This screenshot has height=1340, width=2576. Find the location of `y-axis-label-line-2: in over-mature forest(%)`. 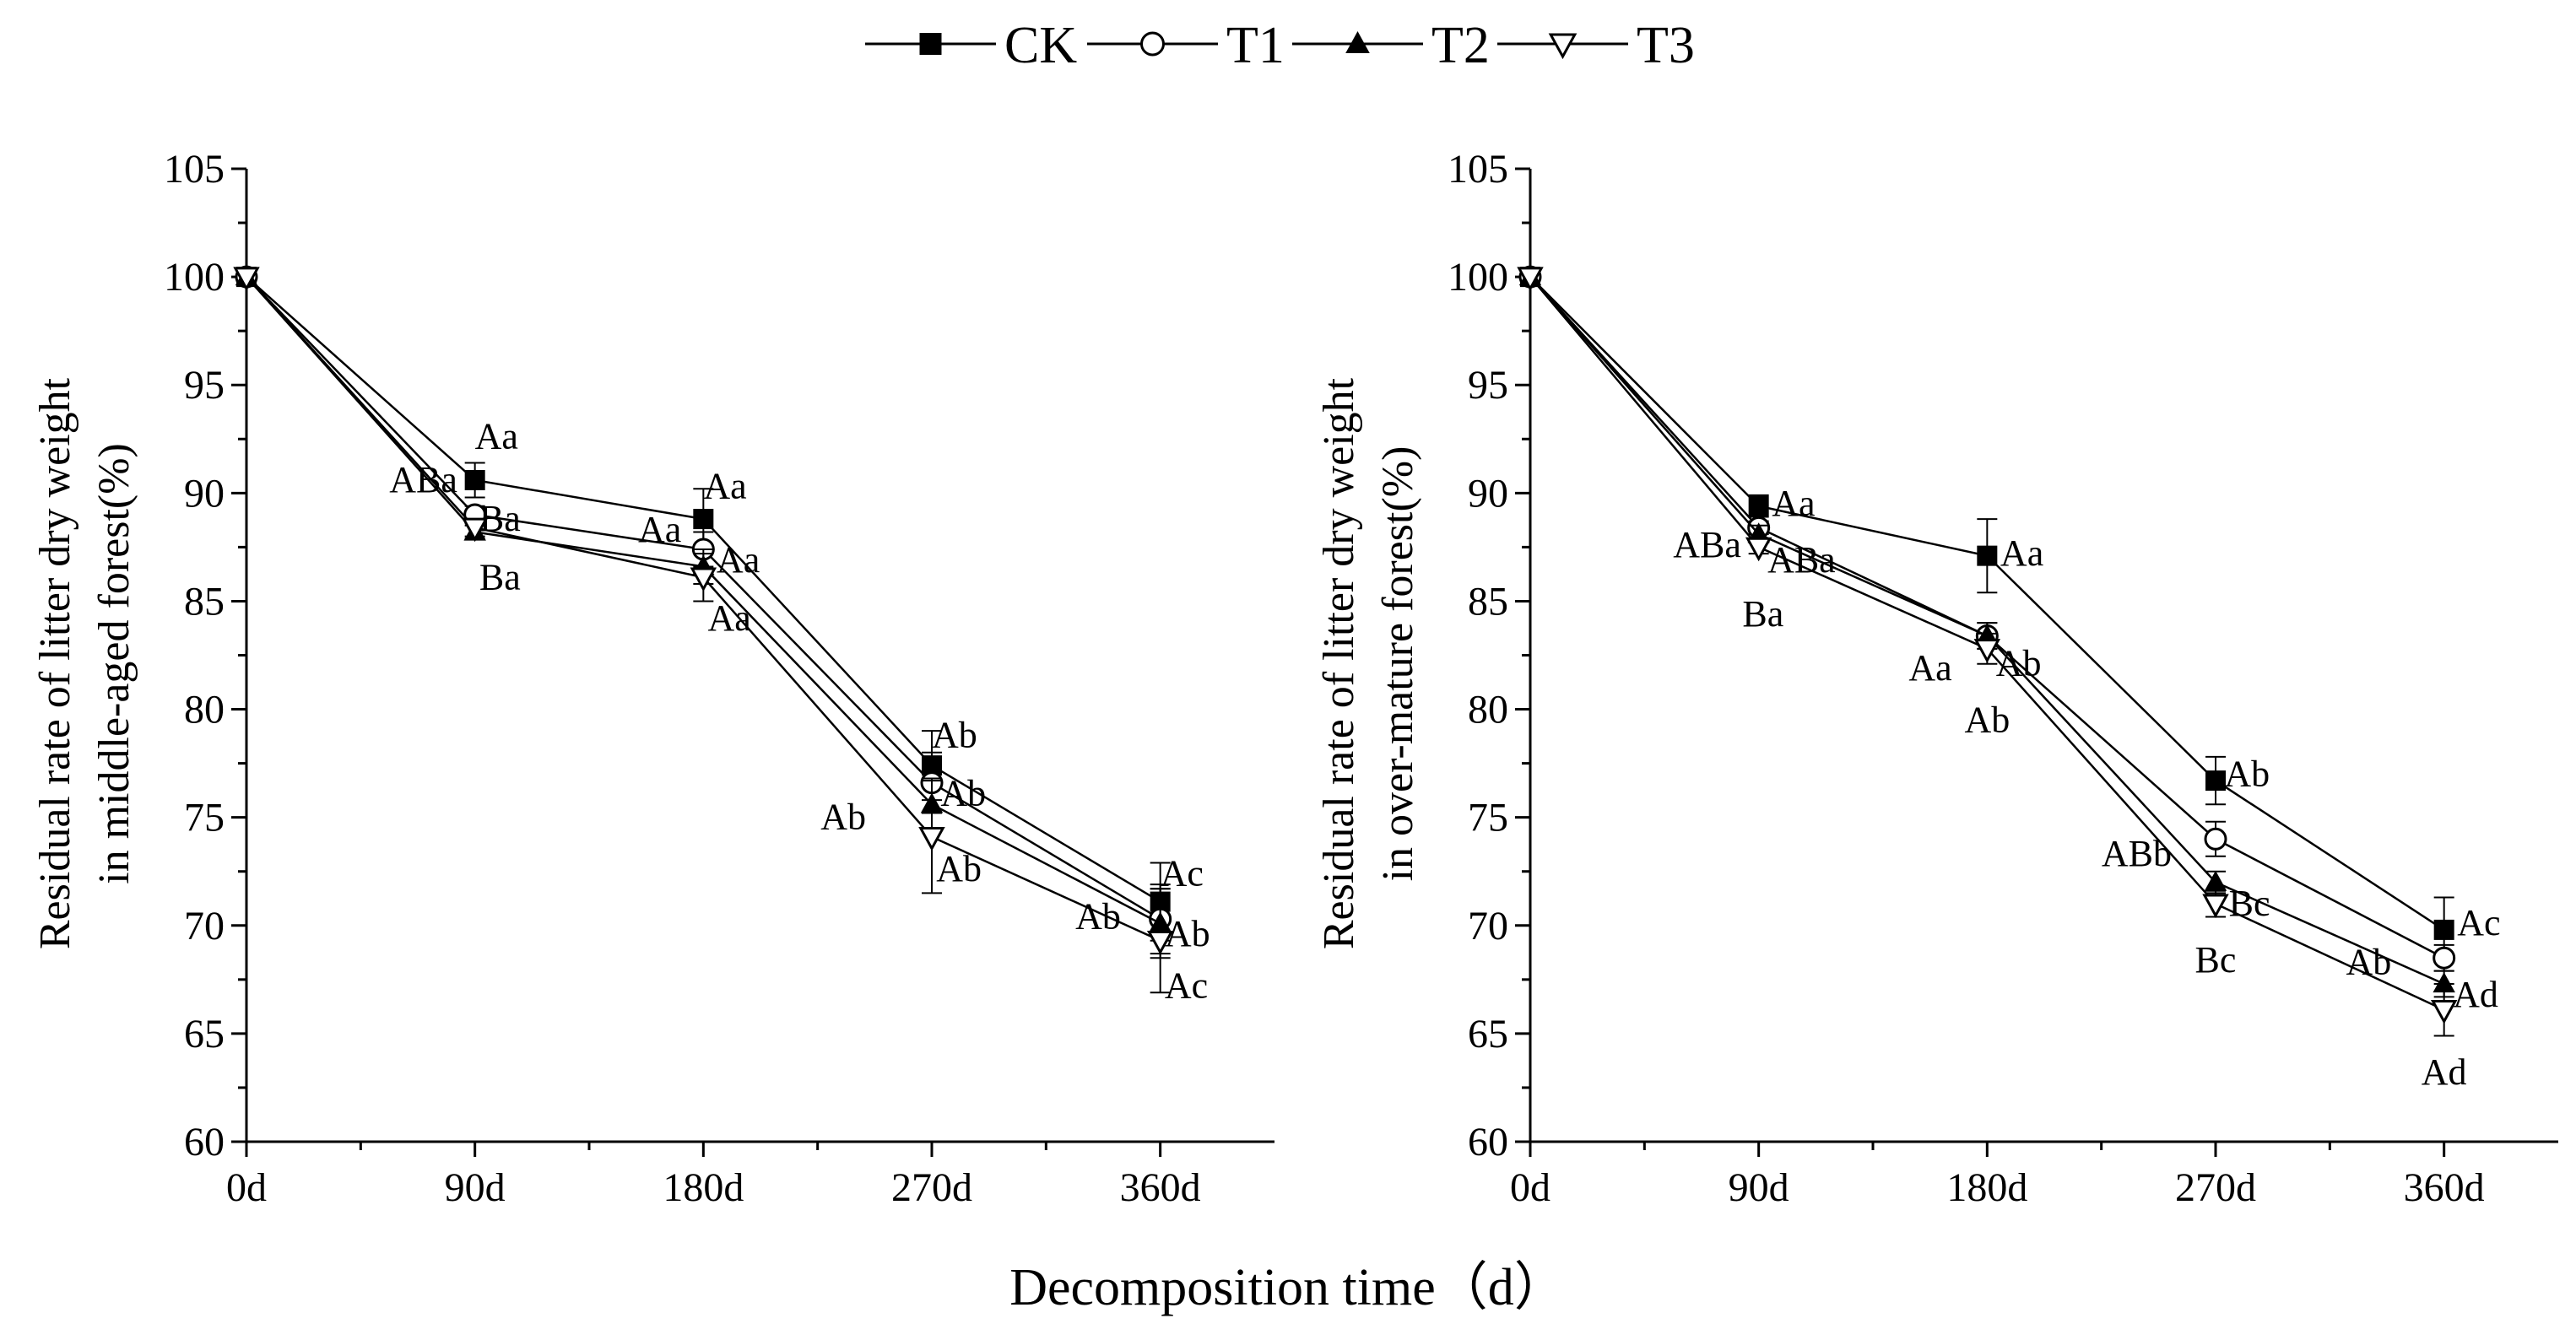

y-axis-label-line-2: in over-mature forest(%) is located at coordinates (1398, 664).